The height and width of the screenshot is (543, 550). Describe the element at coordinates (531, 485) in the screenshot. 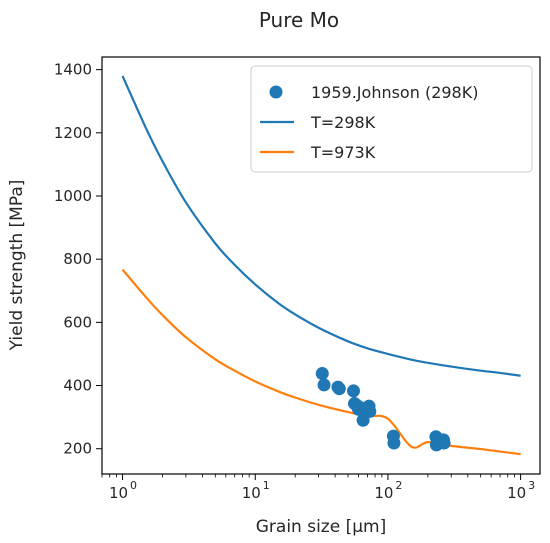

I see `x-tick-exponent: 3` at that location.